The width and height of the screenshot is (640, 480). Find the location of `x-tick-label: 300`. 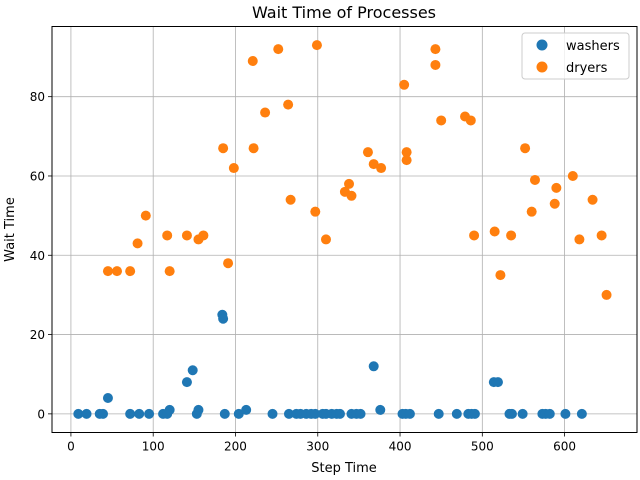

x-tick-label: 300 is located at coordinates (317, 447).